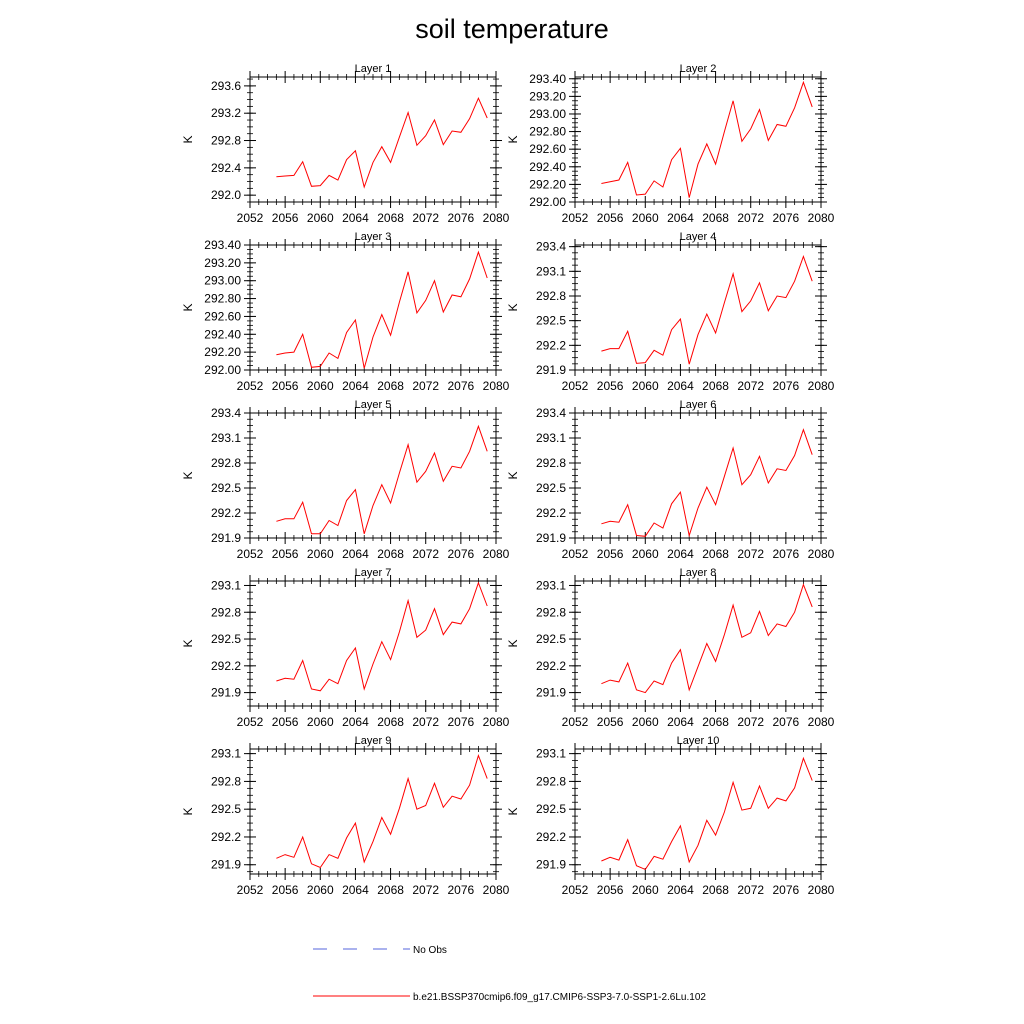 The height and width of the screenshot is (1024, 1024). I want to click on y-tick-label: 293.2, so click(226, 113).